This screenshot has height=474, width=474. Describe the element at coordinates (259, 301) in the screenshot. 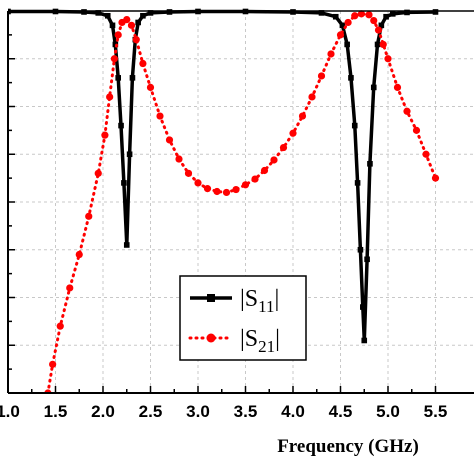

I see `legend-label-s11: |S11|` at that location.